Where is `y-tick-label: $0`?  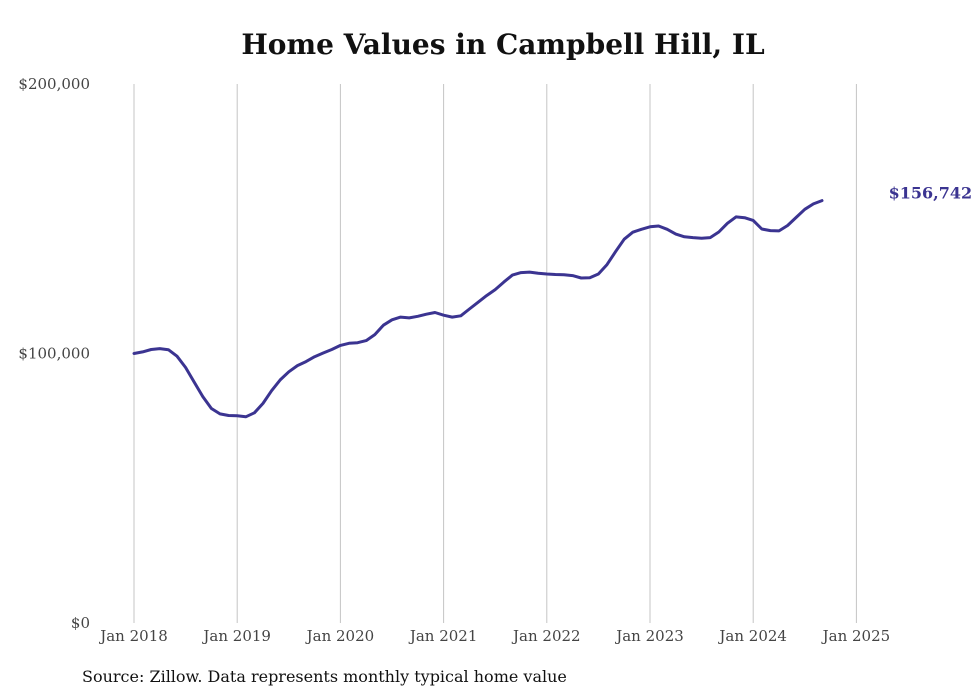
y-tick-label: $0 is located at coordinates (80, 623).